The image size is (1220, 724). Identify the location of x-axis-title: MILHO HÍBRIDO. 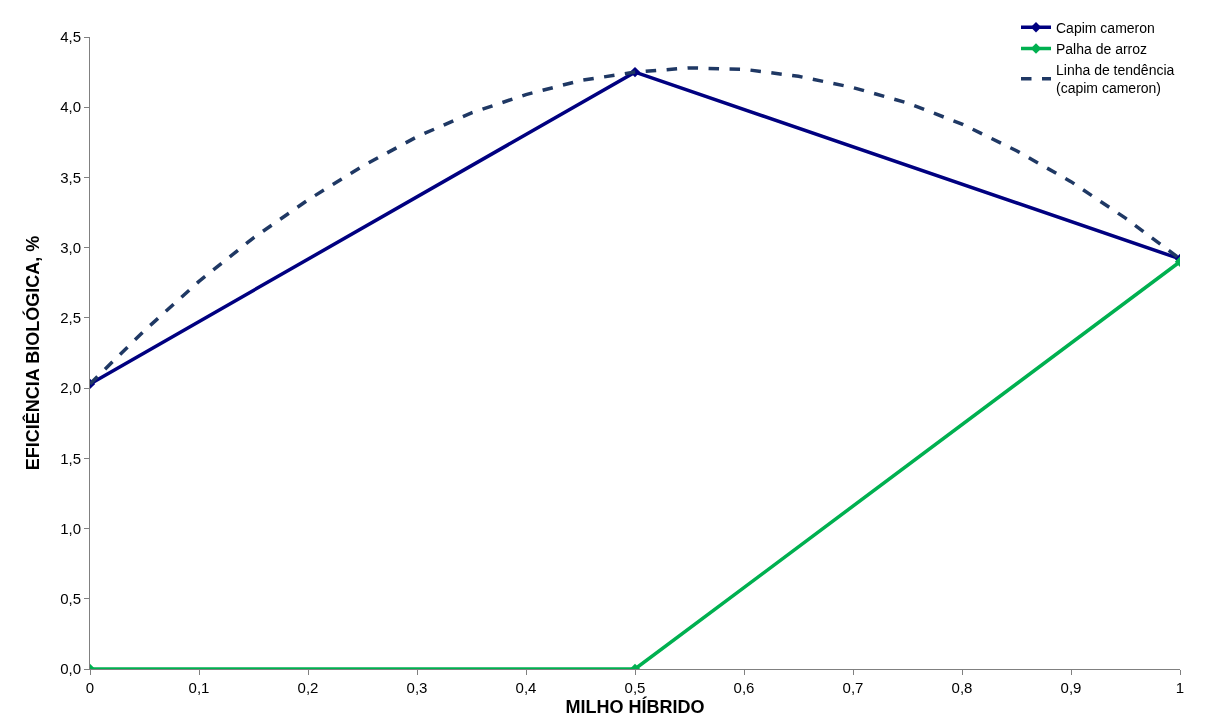
(635, 706).